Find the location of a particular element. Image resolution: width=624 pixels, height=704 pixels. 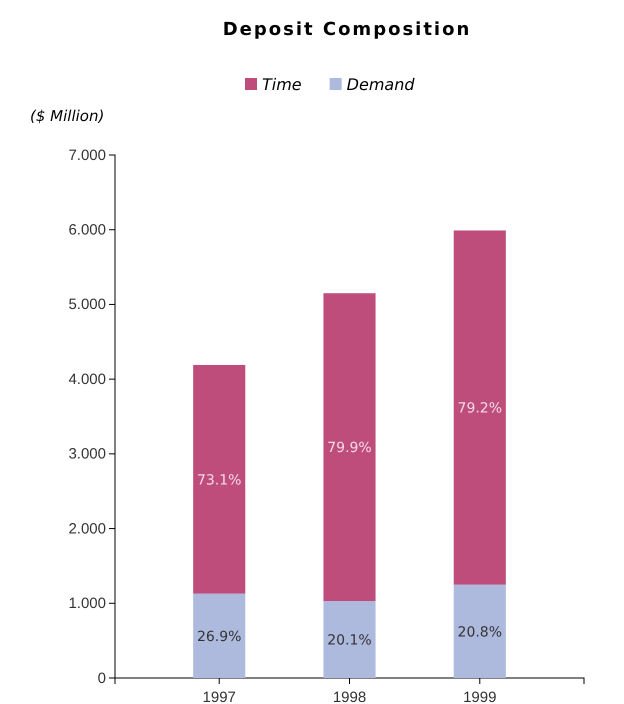

y-tick-label: 4.000 is located at coordinates (87, 379).